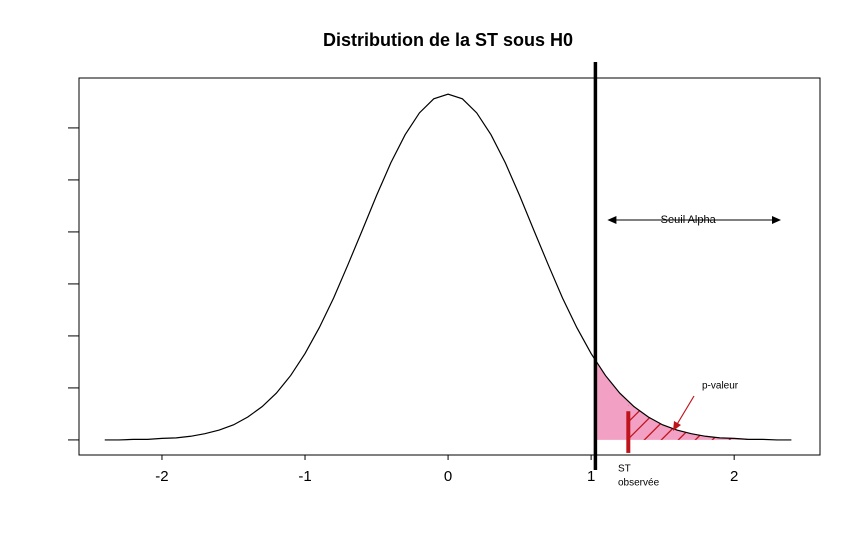  What do you see at coordinates (685, 411) in the screenshot?
I see `pvalue-arrow` at bounding box center [685, 411].